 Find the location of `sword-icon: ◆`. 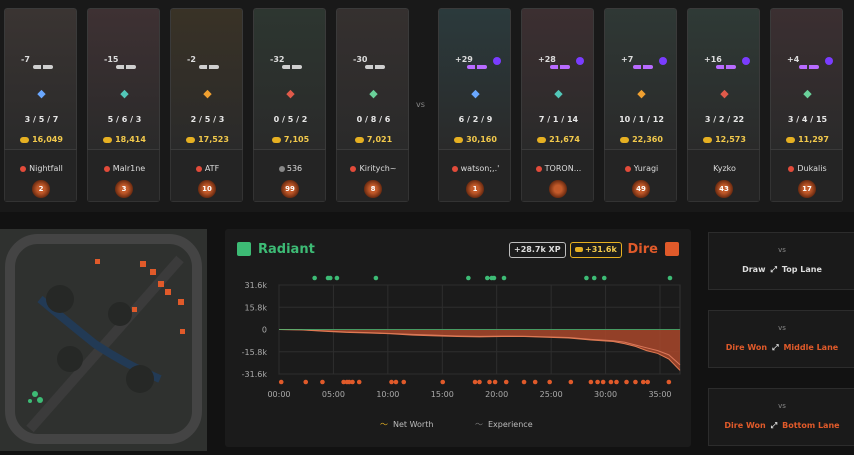

sword-icon: ◆ is located at coordinates (475, 93).